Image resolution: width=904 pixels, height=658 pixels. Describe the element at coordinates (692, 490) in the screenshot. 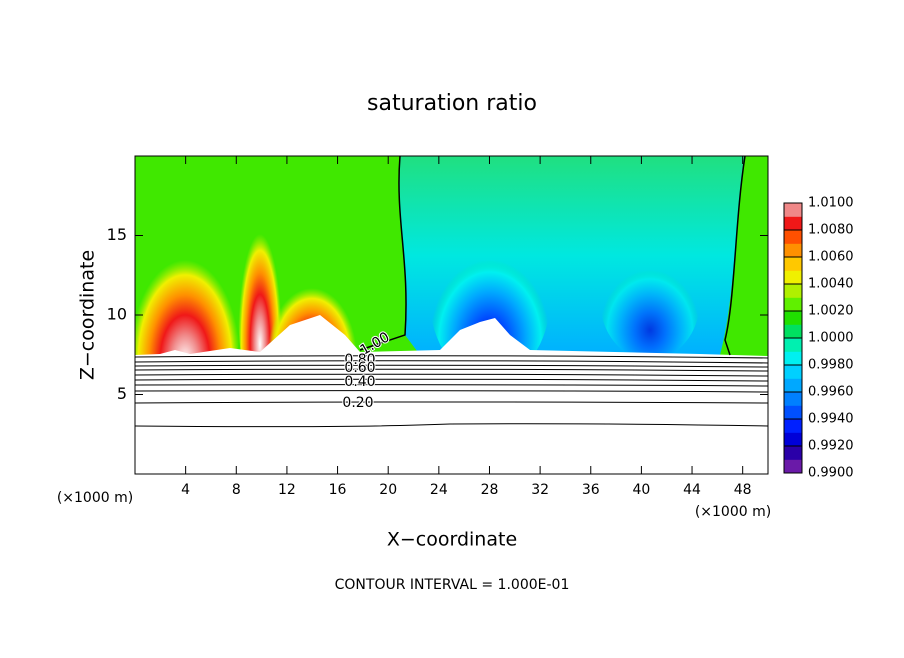

I see `x-tick-label: 44` at that location.